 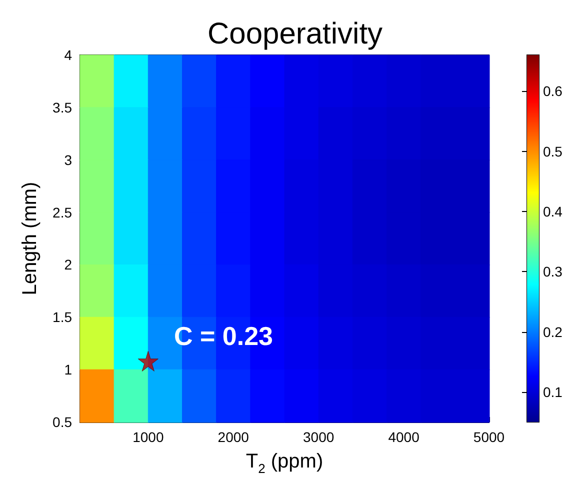 What do you see at coordinates (489, 437) in the screenshot?
I see `x-tick-label: 5000` at bounding box center [489, 437].